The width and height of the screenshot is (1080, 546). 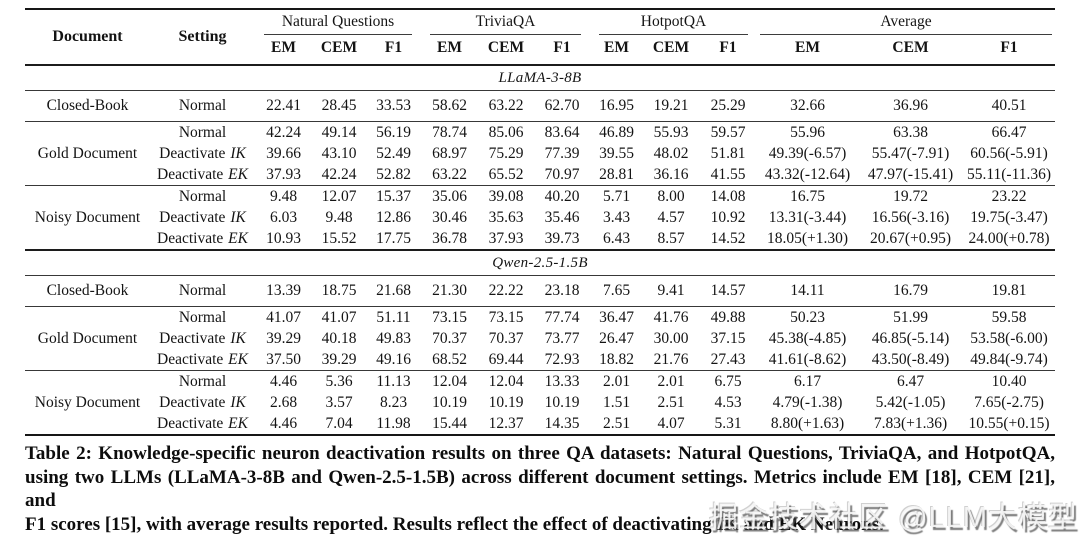 I want to click on group-label: TriviaQA, so click(x=505, y=23).